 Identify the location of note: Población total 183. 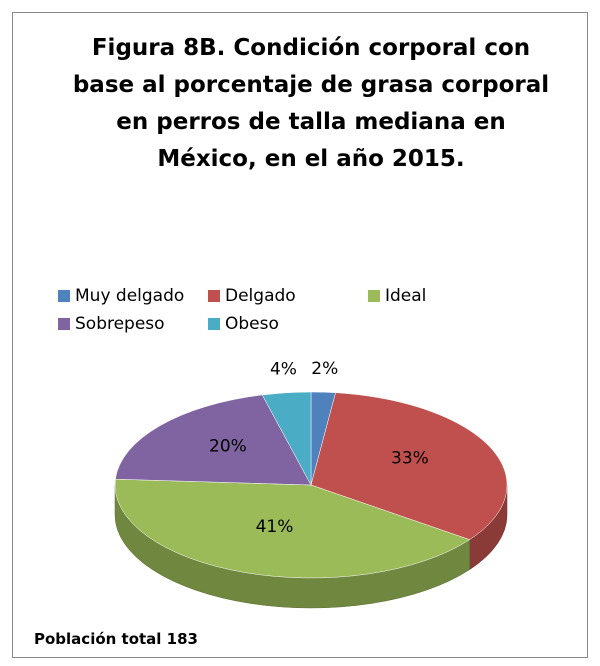
(116, 639).